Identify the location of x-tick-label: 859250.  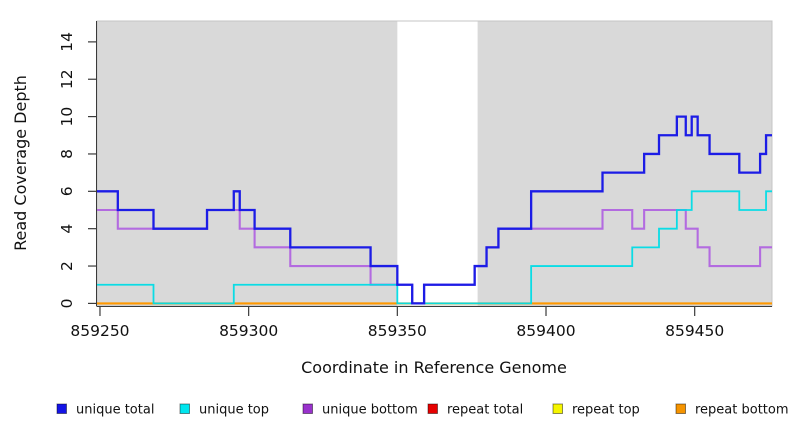
(99, 331).